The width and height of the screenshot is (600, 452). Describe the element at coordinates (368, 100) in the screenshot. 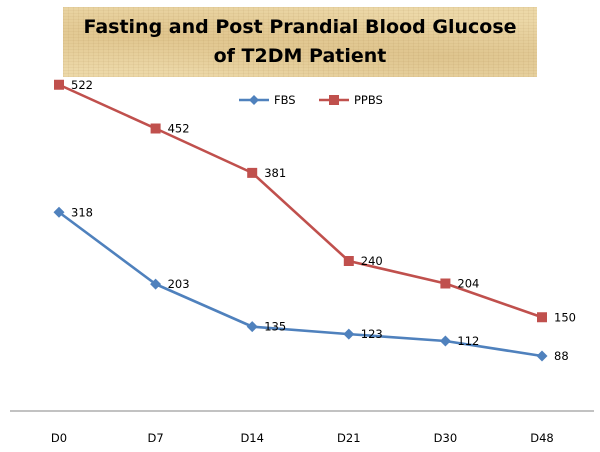

I see `legend-label: PPBS` at that location.